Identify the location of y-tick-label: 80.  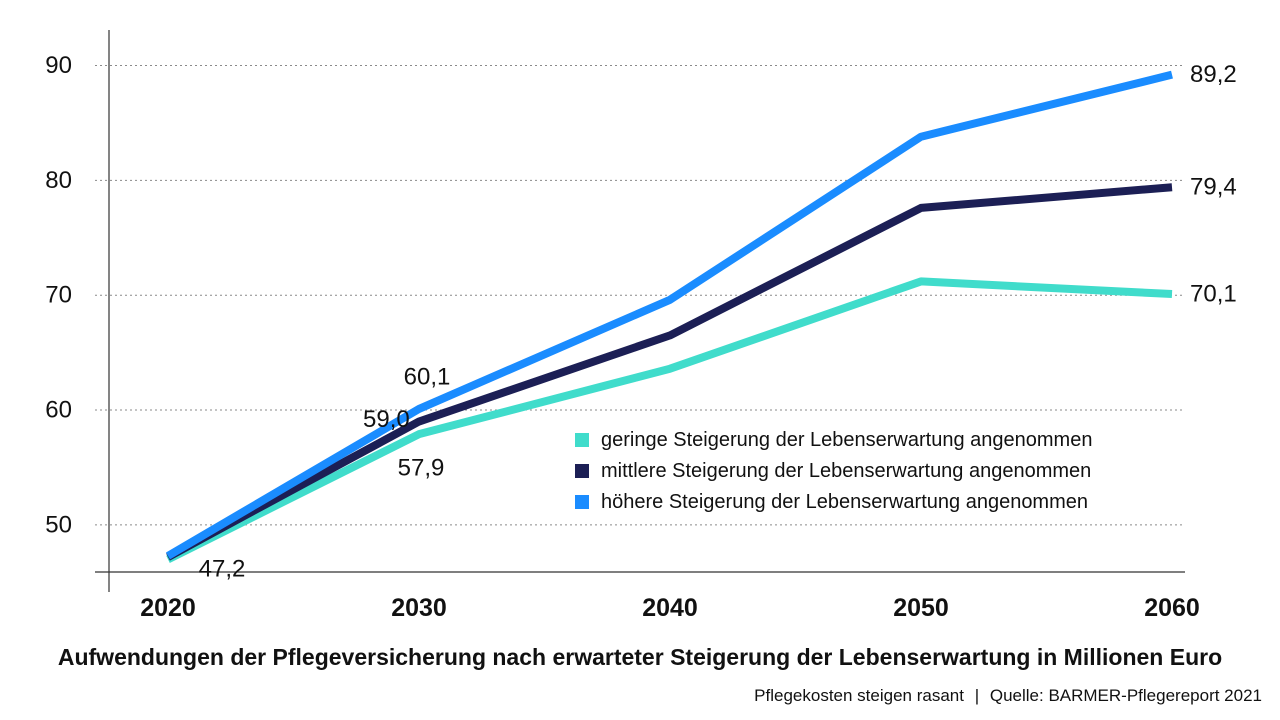
(58, 180).